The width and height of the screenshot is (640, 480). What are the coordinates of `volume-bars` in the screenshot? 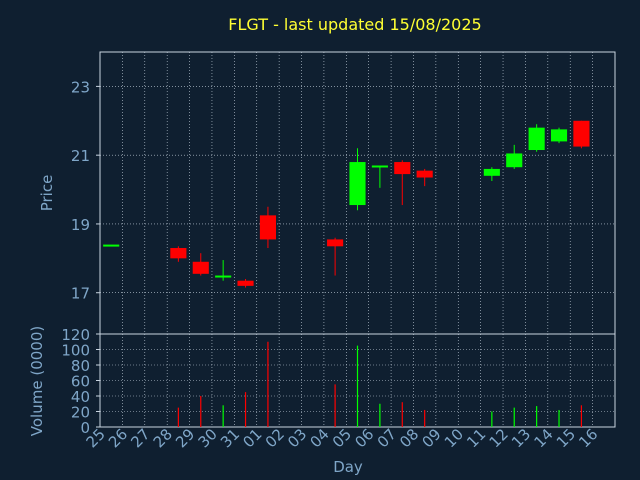 It's located at (380, 384).